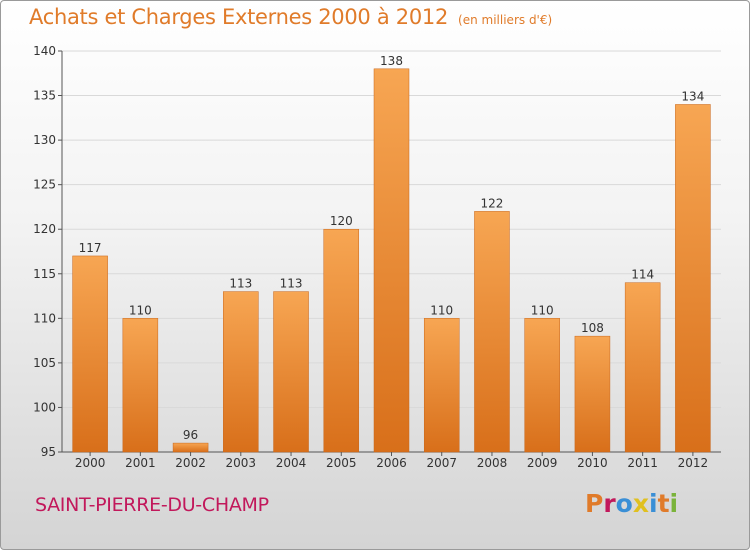 The image size is (750, 550). I want to click on logo-letter: o, so click(624, 503).